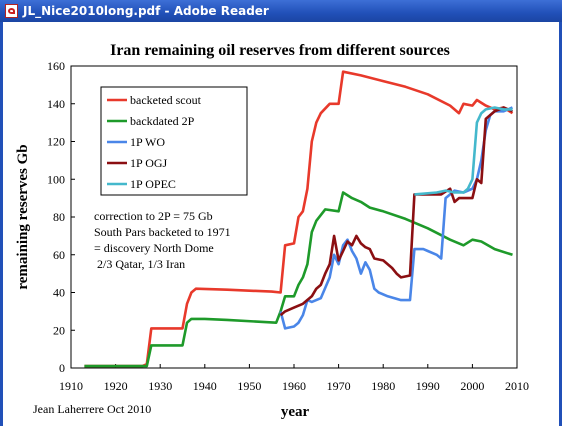 The image size is (562, 426). Describe the element at coordinates (56, 104) in the screenshot. I see `y-tick-label: 140` at that location.